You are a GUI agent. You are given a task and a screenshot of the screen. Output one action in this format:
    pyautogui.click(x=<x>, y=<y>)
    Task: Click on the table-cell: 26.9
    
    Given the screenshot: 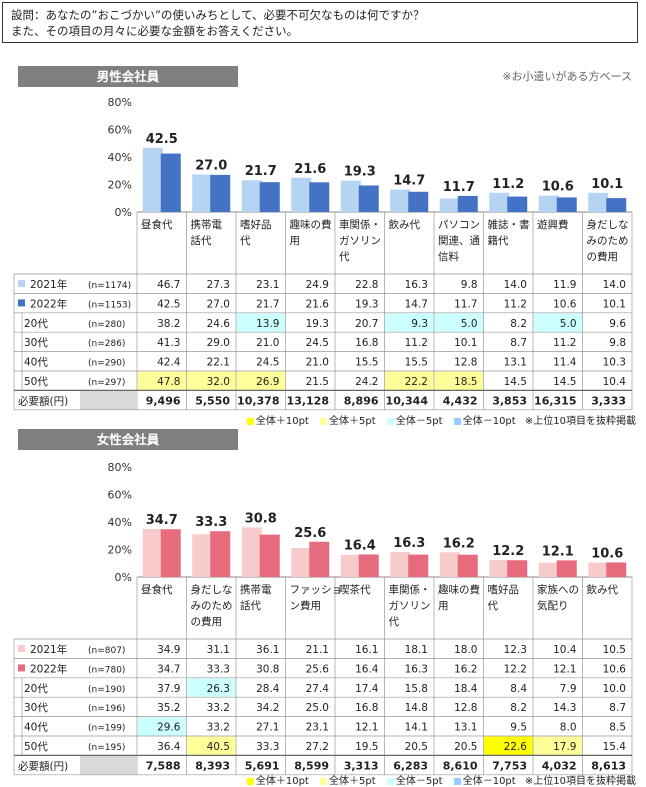 What is the action you would take?
    pyautogui.click(x=267, y=382)
    